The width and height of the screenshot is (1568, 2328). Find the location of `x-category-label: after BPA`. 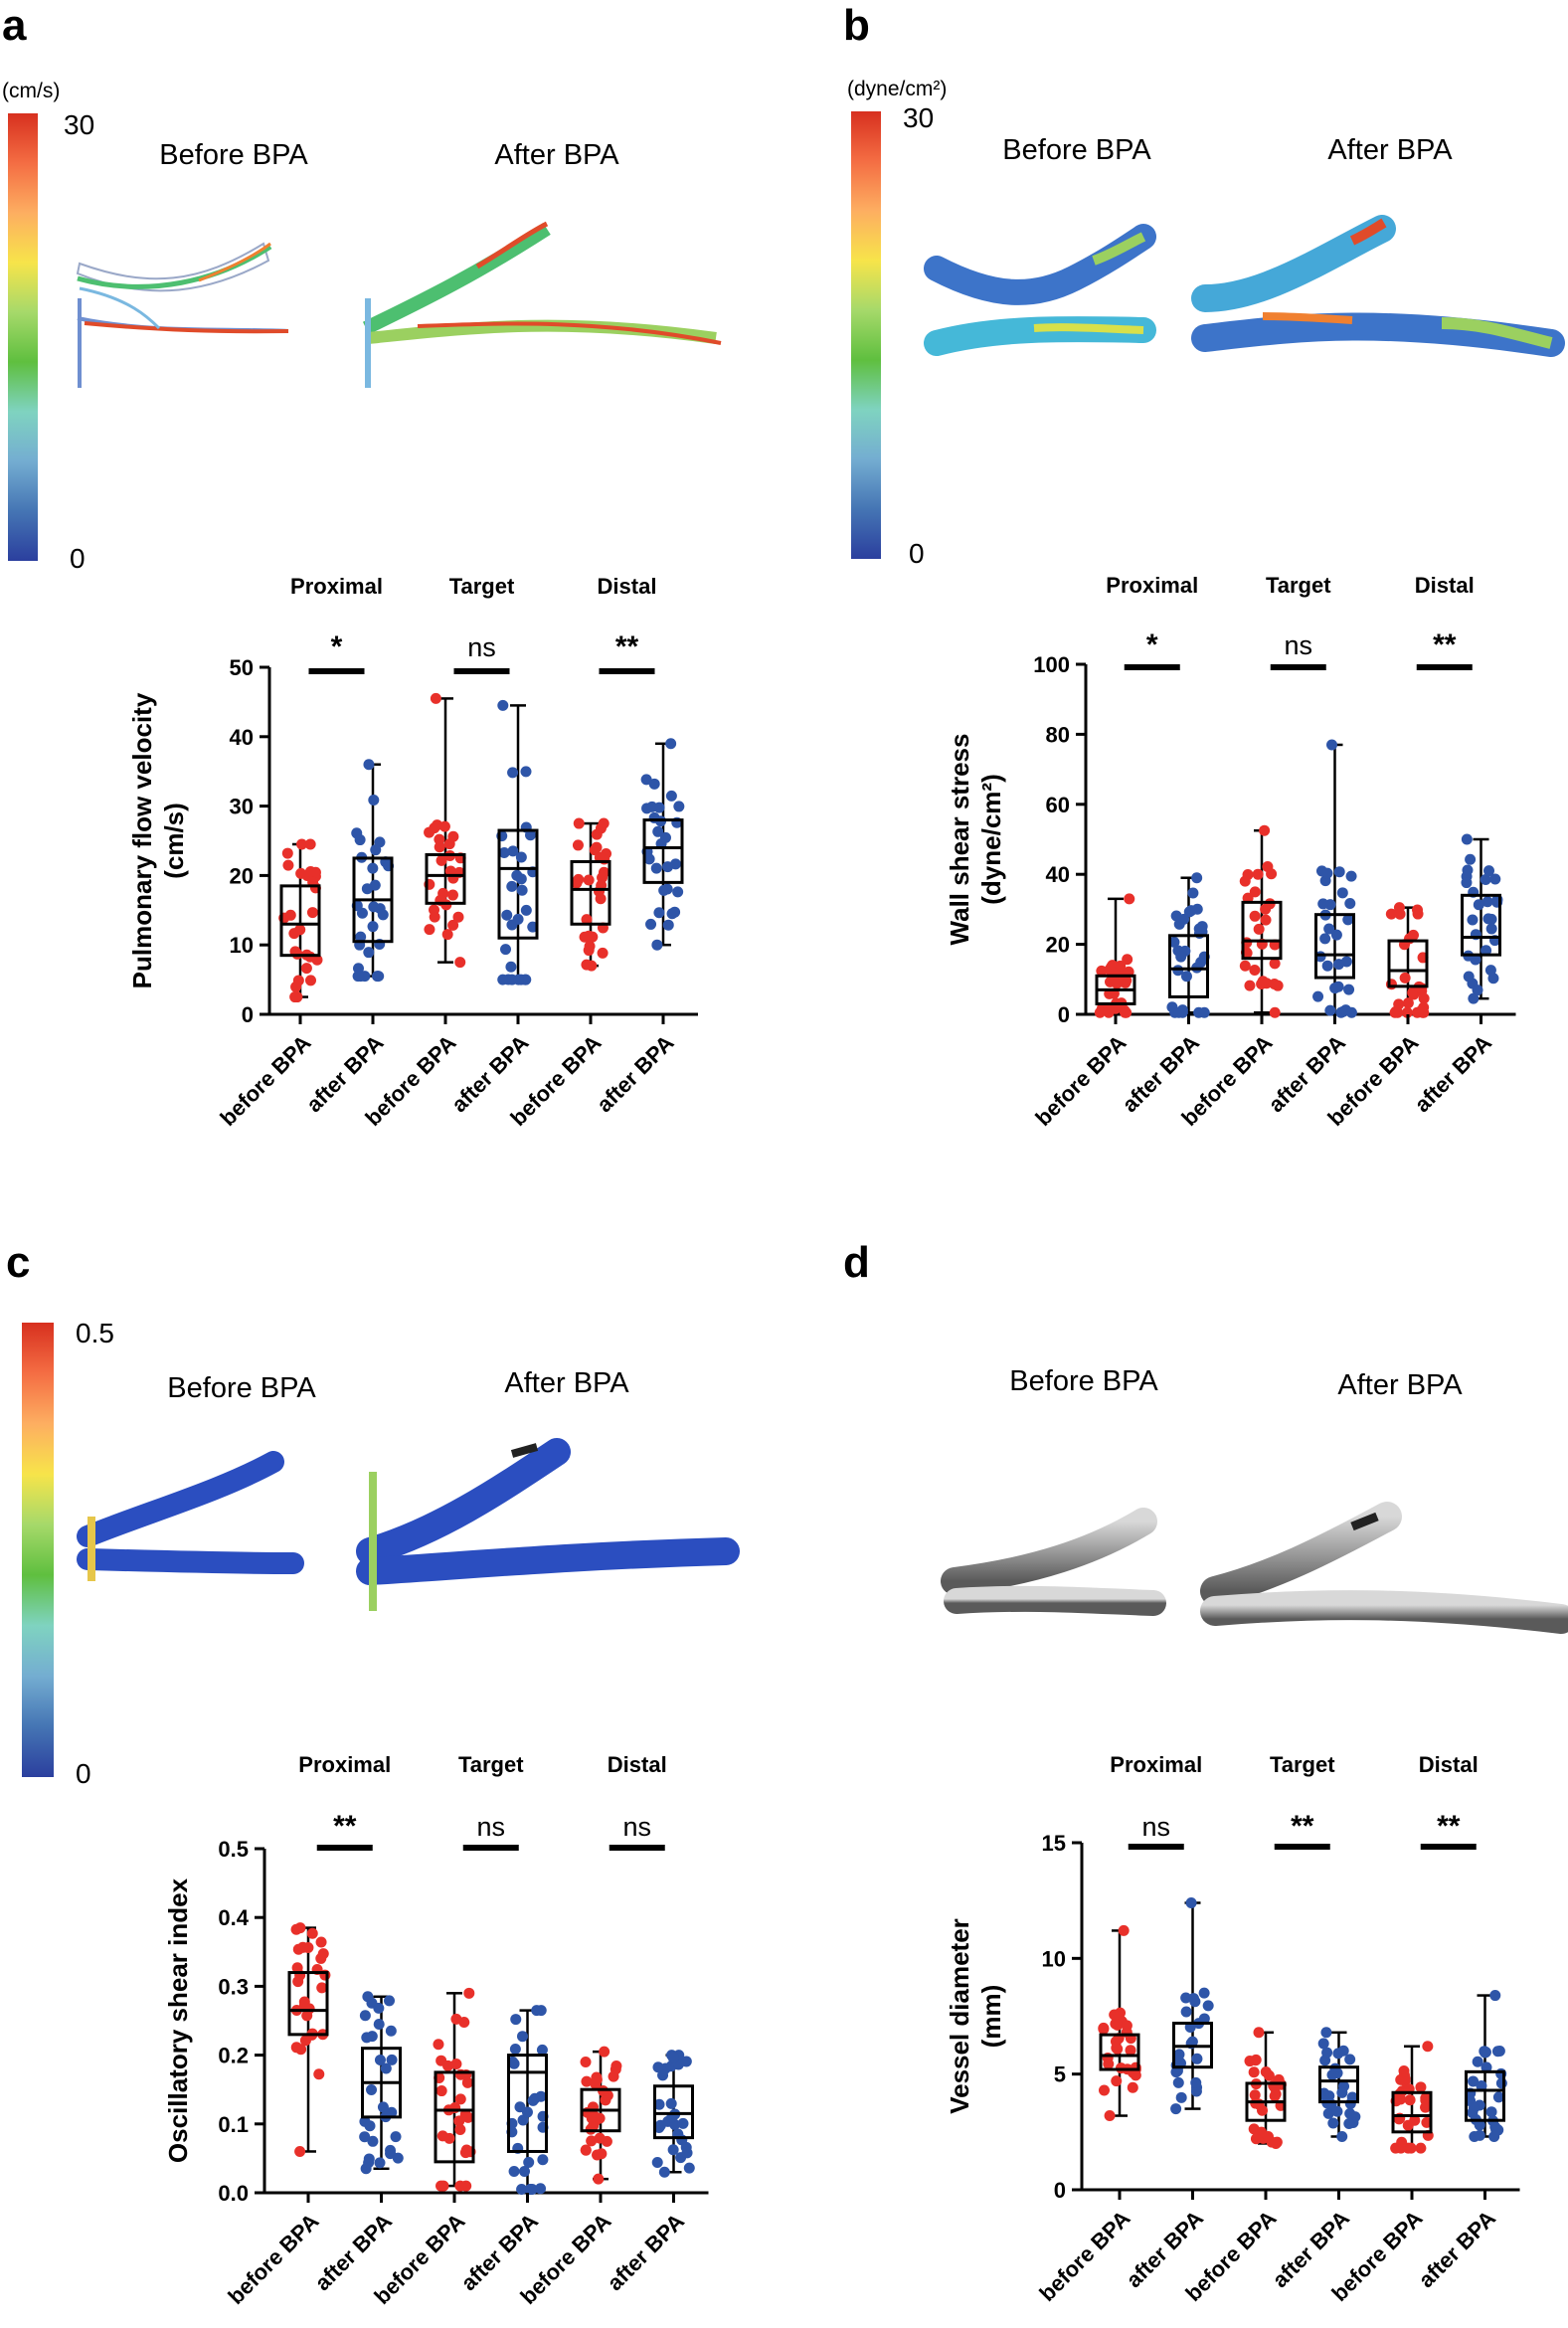

x-category-label: after BPA is located at coordinates (1457, 2249).